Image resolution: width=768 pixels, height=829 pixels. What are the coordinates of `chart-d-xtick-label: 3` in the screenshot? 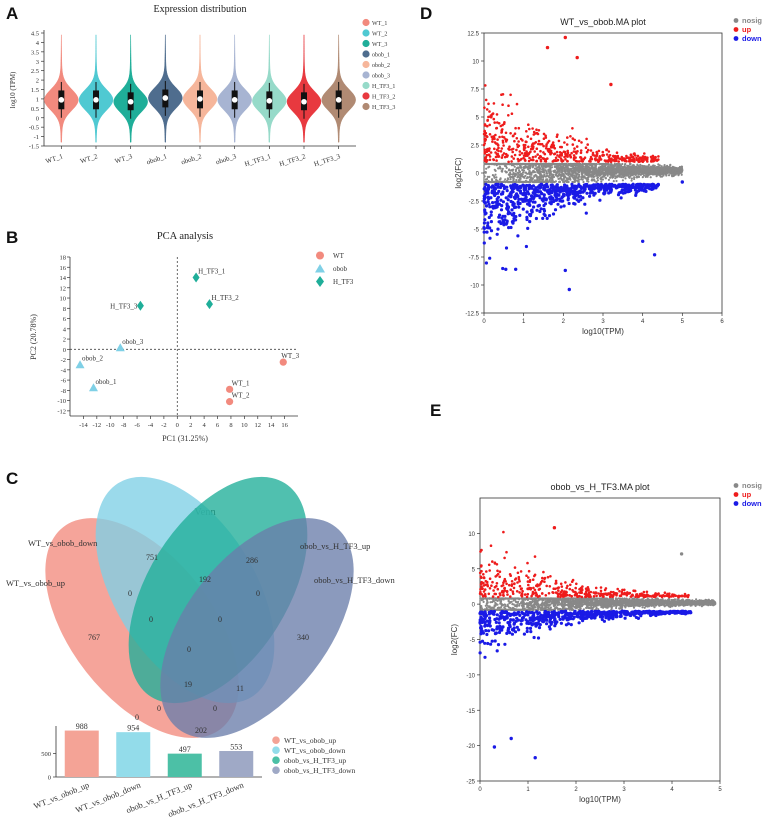 It's located at (603, 322).